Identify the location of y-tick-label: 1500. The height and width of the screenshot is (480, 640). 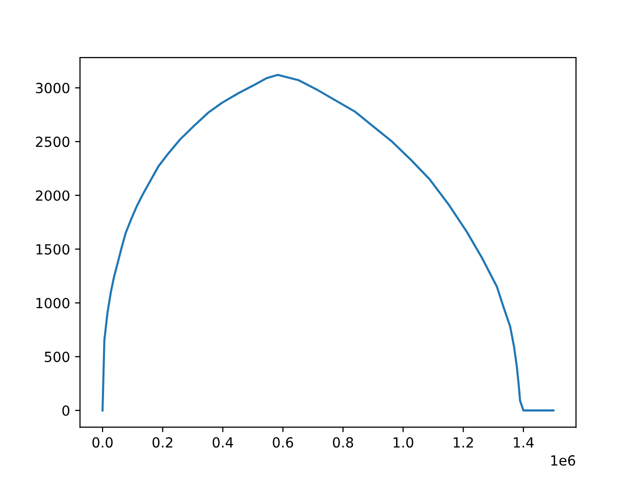
(53, 249).